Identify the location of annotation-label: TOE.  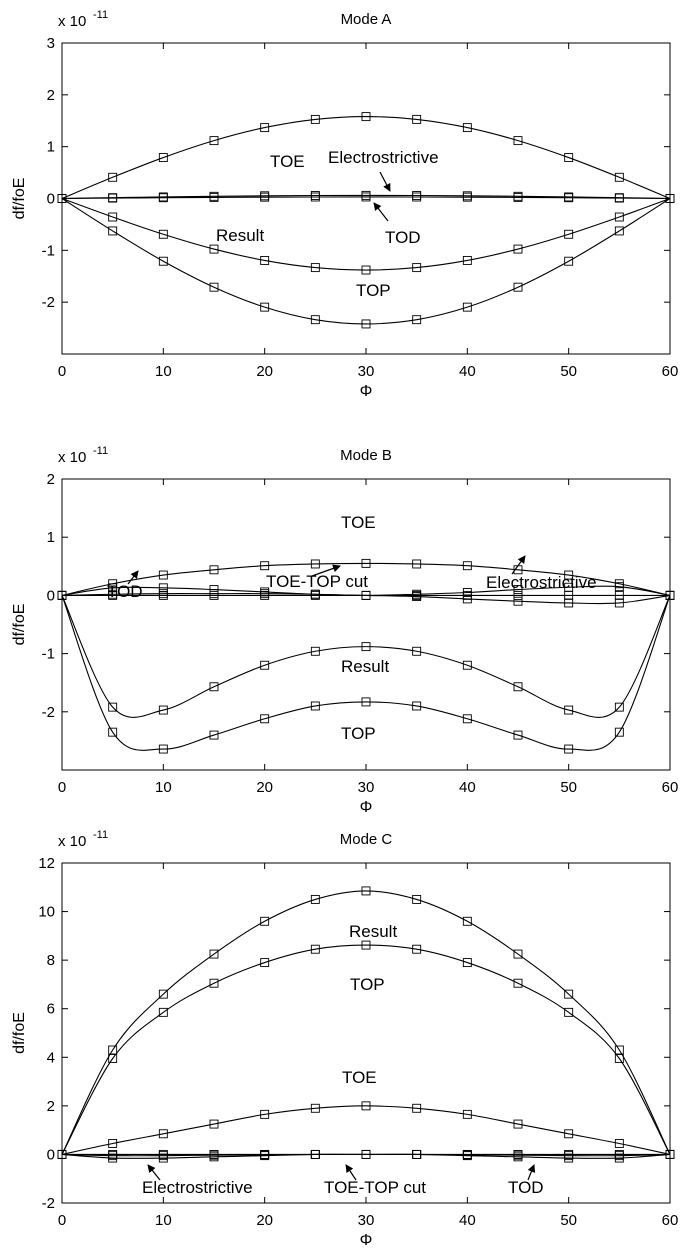
(358, 522).